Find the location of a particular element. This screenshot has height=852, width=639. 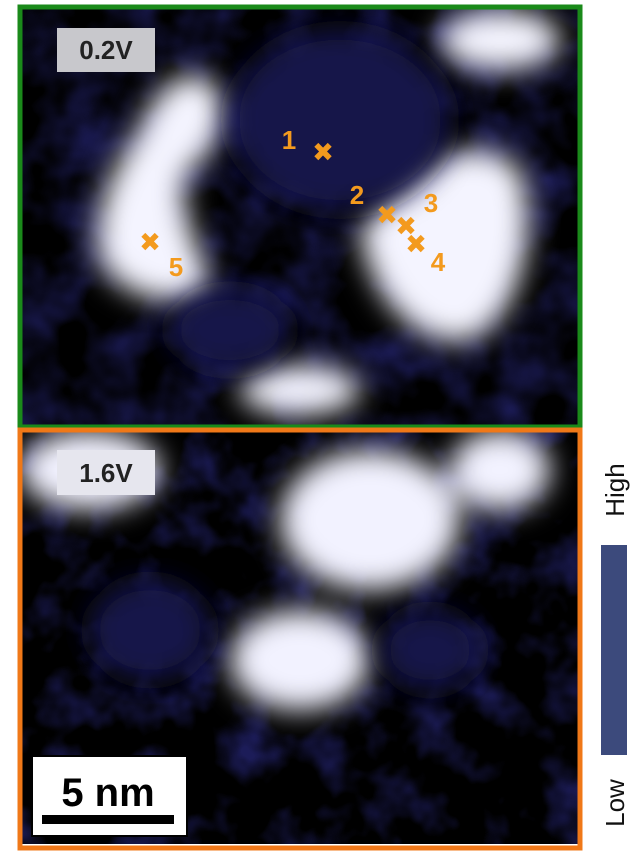

marker-label: 1 is located at coordinates (289, 140).